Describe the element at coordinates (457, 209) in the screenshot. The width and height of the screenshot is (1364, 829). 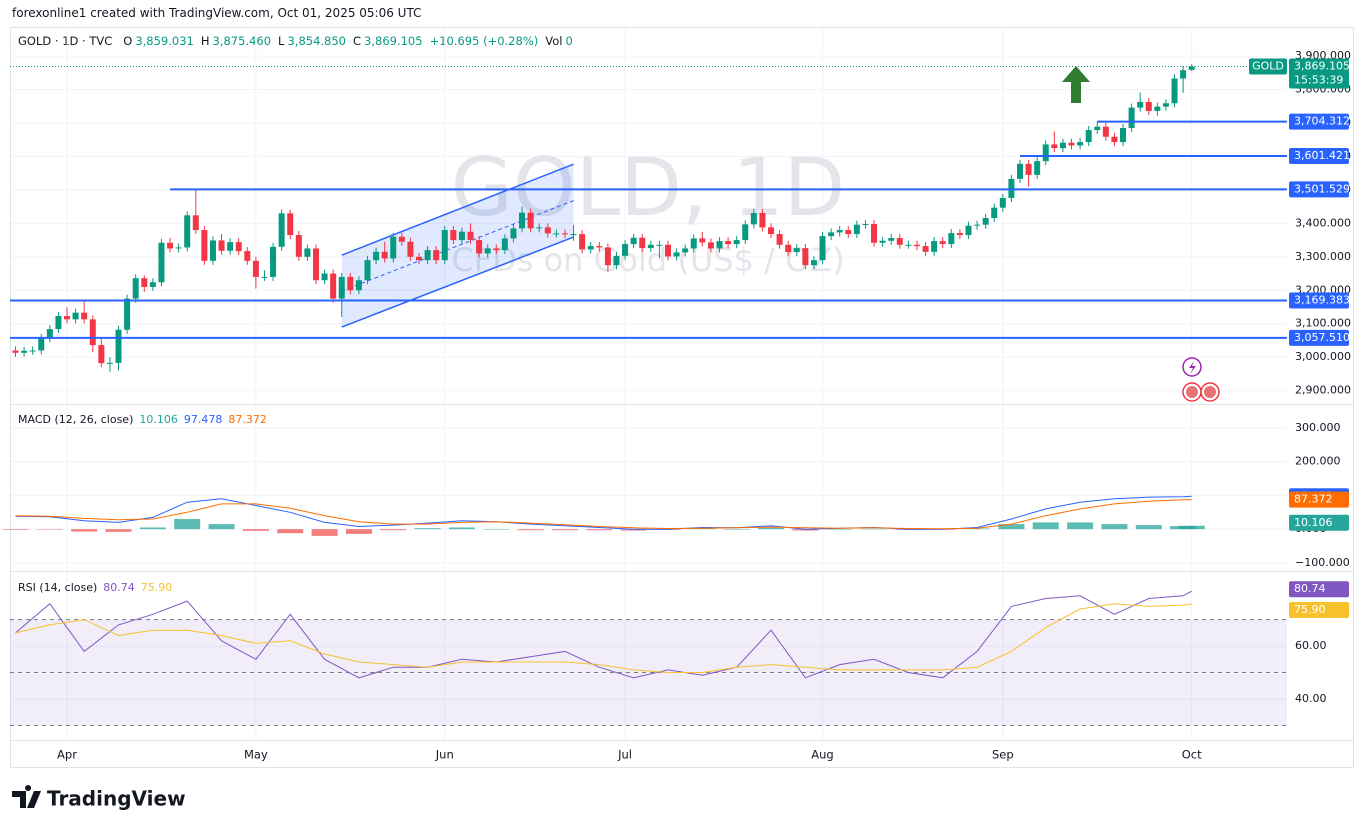
I see `channel-upper` at that location.